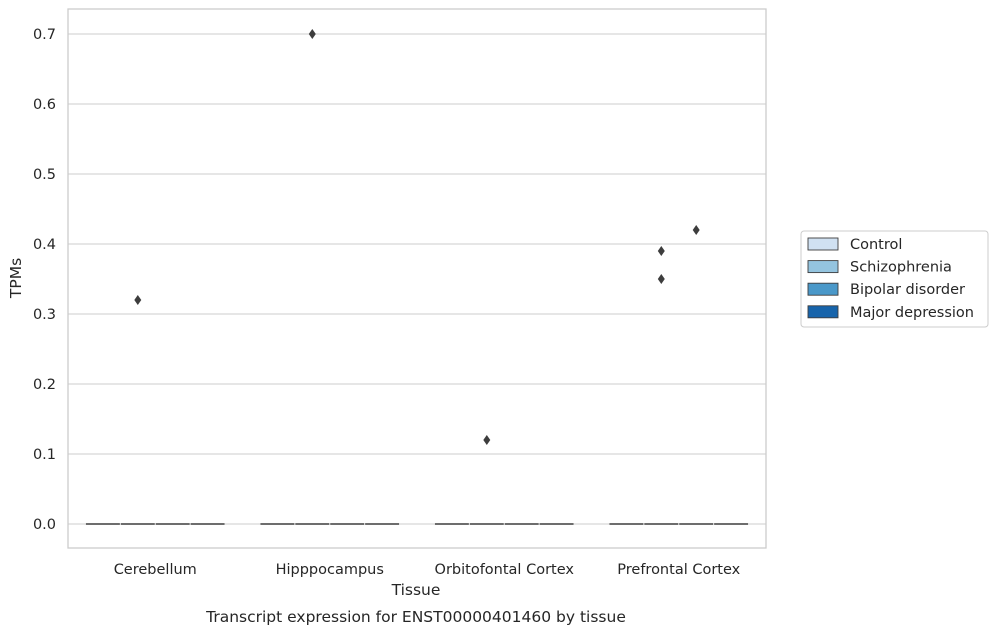  What do you see at coordinates (44, 525) in the screenshot?
I see `y-tick-label: 0.0` at bounding box center [44, 525].